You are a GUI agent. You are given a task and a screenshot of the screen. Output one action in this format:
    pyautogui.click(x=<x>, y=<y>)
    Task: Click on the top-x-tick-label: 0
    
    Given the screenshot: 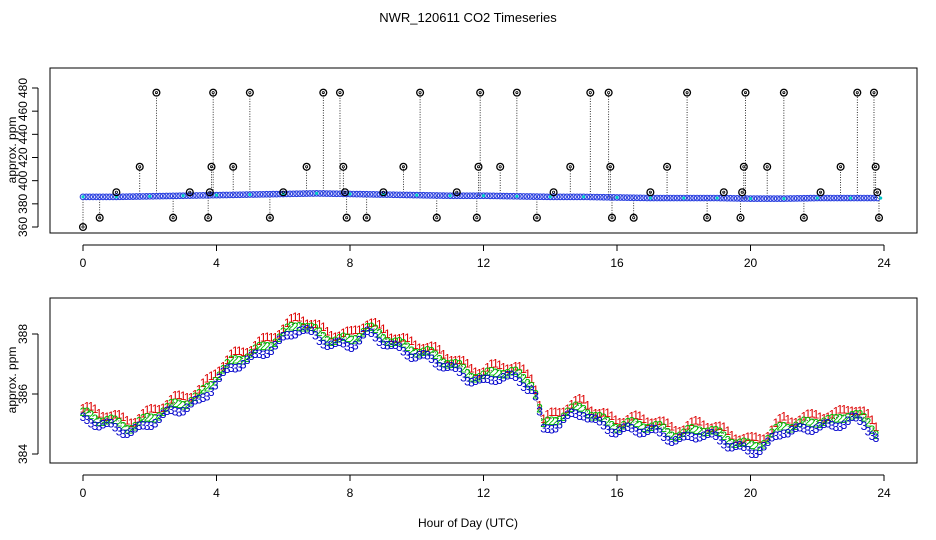 What is the action you would take?
    pyautogui.click(x=83, y=263)
    